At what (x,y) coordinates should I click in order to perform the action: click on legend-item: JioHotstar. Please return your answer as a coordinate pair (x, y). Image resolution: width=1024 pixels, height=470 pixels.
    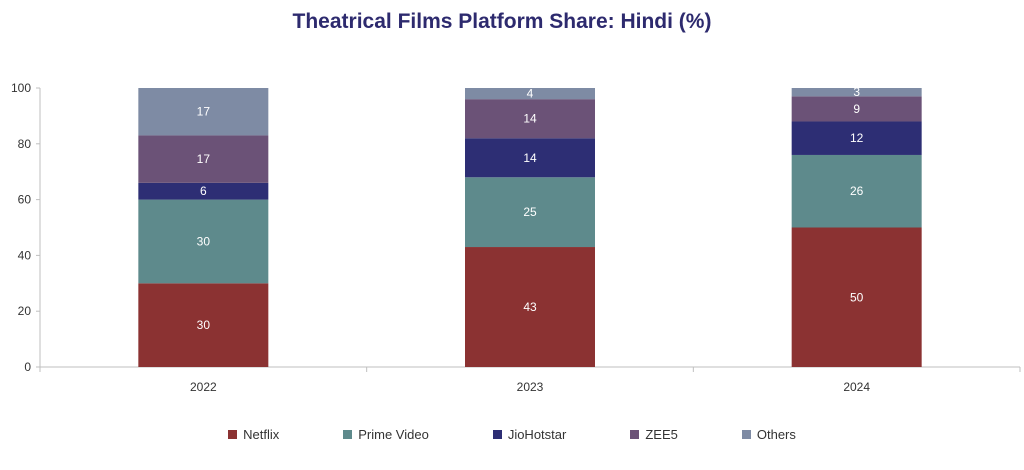
    Looking at the image, I should click on (529, 434).